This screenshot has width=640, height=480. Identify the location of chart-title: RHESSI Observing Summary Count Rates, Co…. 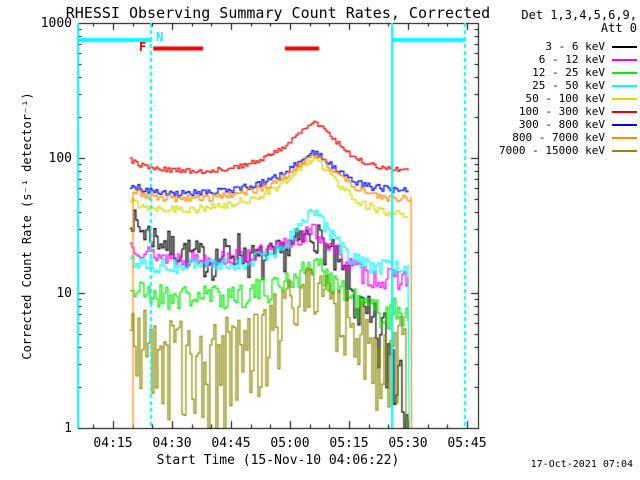
(278, 13).